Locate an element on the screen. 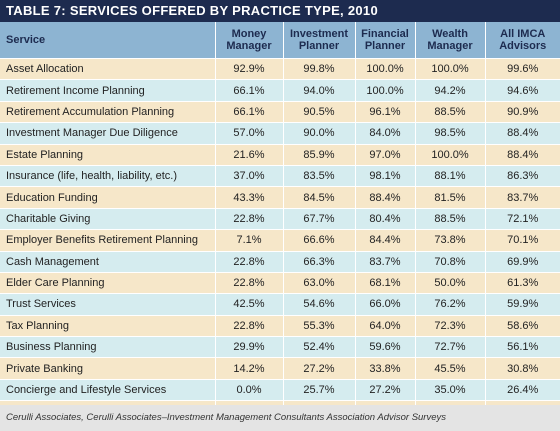 Image resolution: width=560 pixels, height=431 pixels. percent-cell: 99.8% is located at coordinates (318, 68).